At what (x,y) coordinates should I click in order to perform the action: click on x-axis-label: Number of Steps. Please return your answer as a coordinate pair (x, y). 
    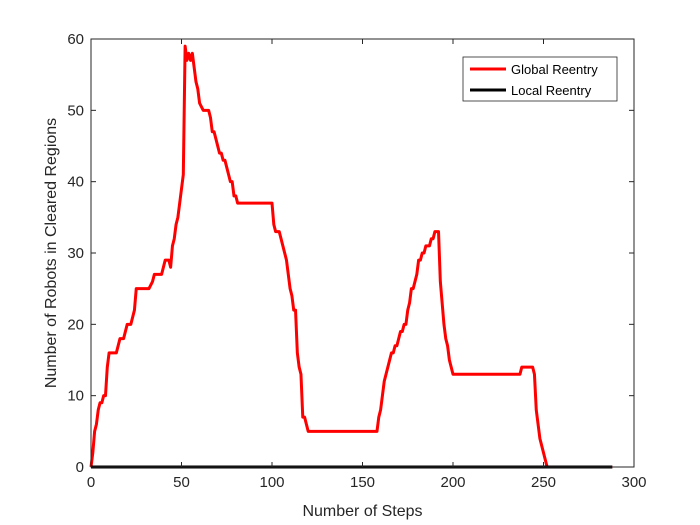
    Looking at the image, I should click on (362, 511).